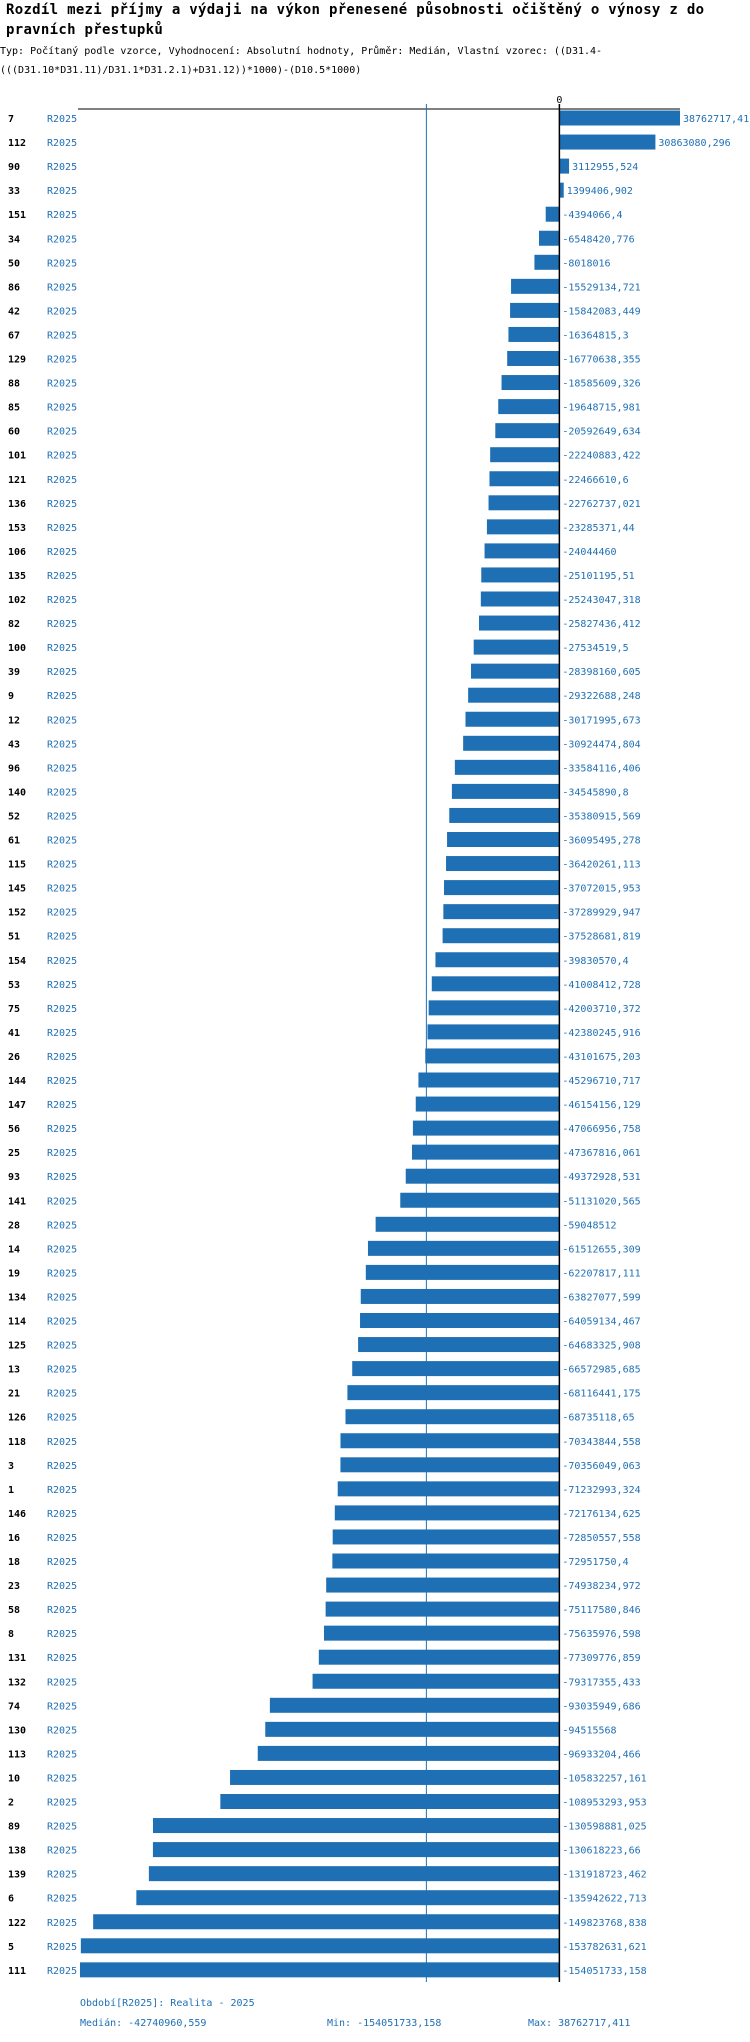  What do you see at coordinates (601, 1009) in the screenshot?
I see `bar-value-label: -42003710,372` at bounding box center [601, 1009].